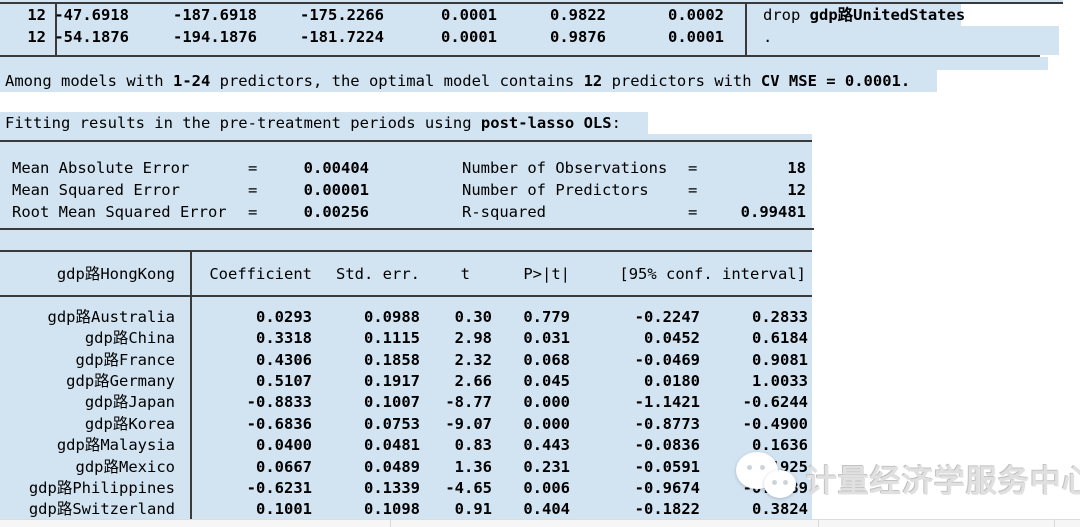 Image resolution: width=1080 pixels, height=527 pixels. Describe the element at coordinates (392, 445) in the screenshot. I see `std-err-value: 0.0481` at that location.